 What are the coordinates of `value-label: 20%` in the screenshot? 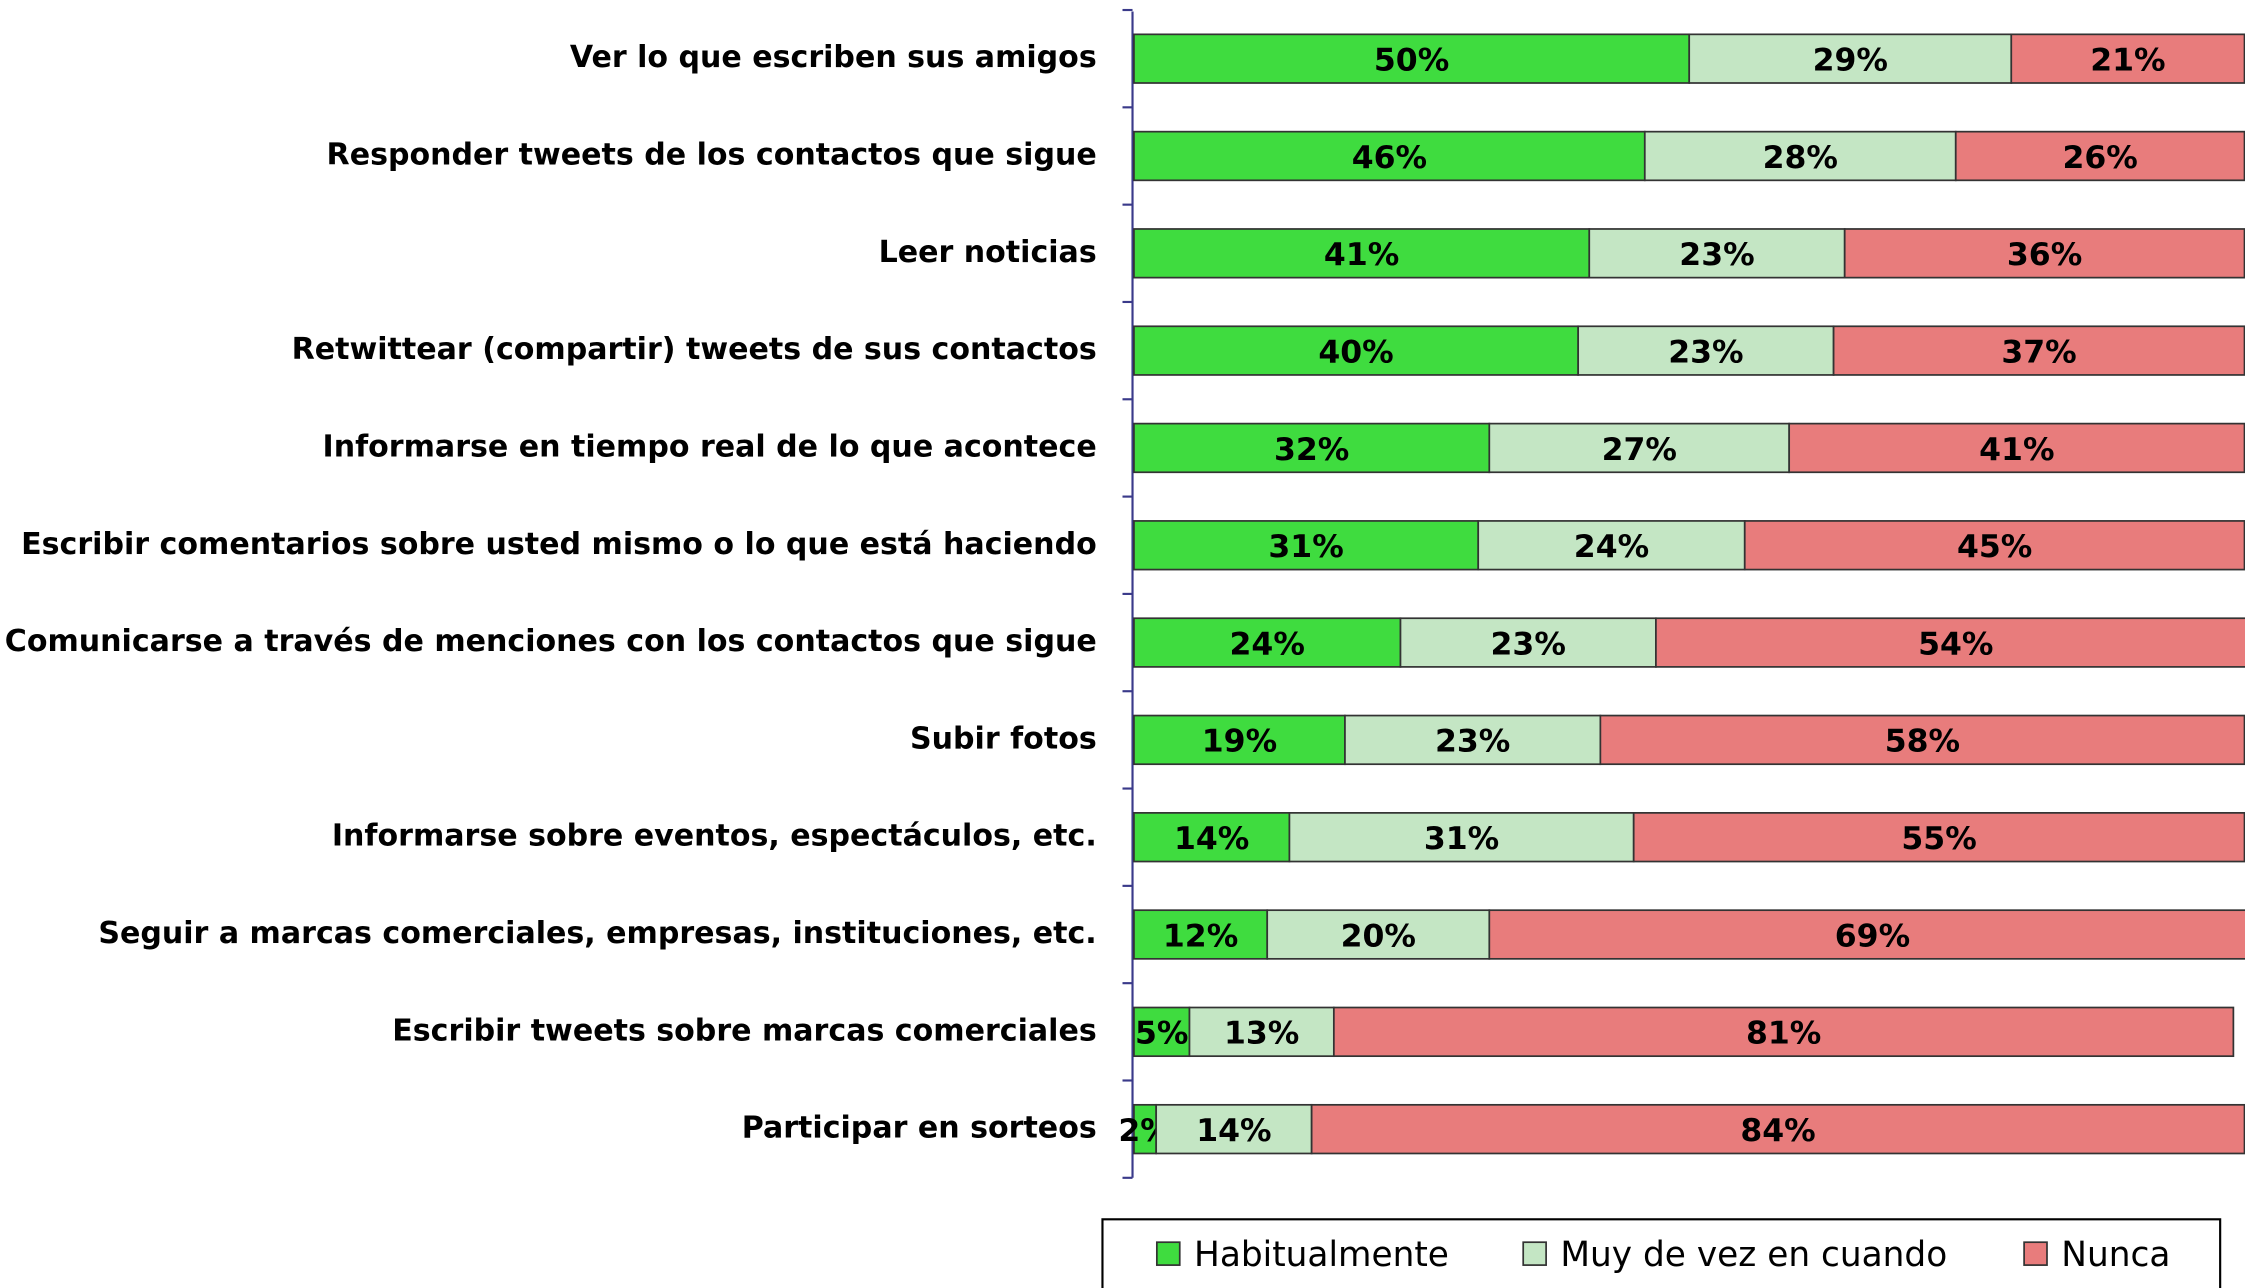 It's located at (1378, 936).